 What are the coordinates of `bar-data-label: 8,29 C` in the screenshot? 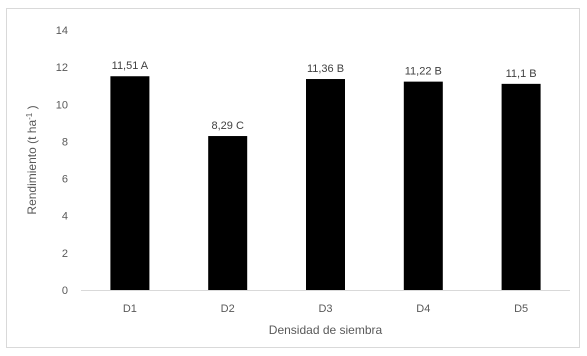 It's located at (227, 126).